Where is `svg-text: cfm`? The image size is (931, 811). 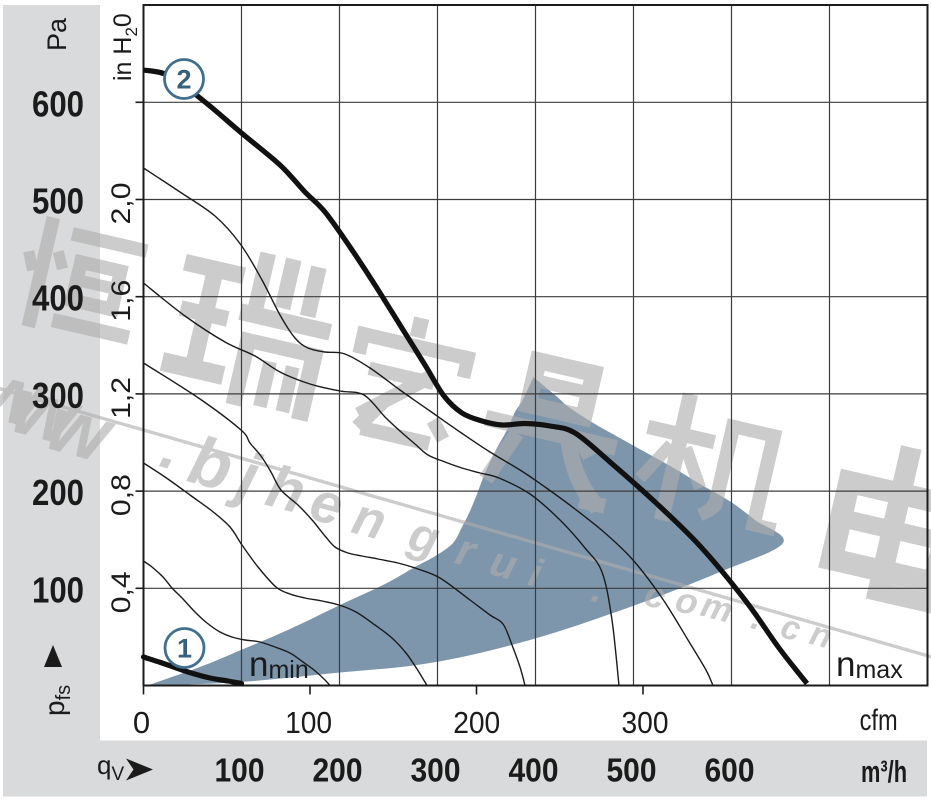 svg-text: cfm is located at coordinates (879, 720).